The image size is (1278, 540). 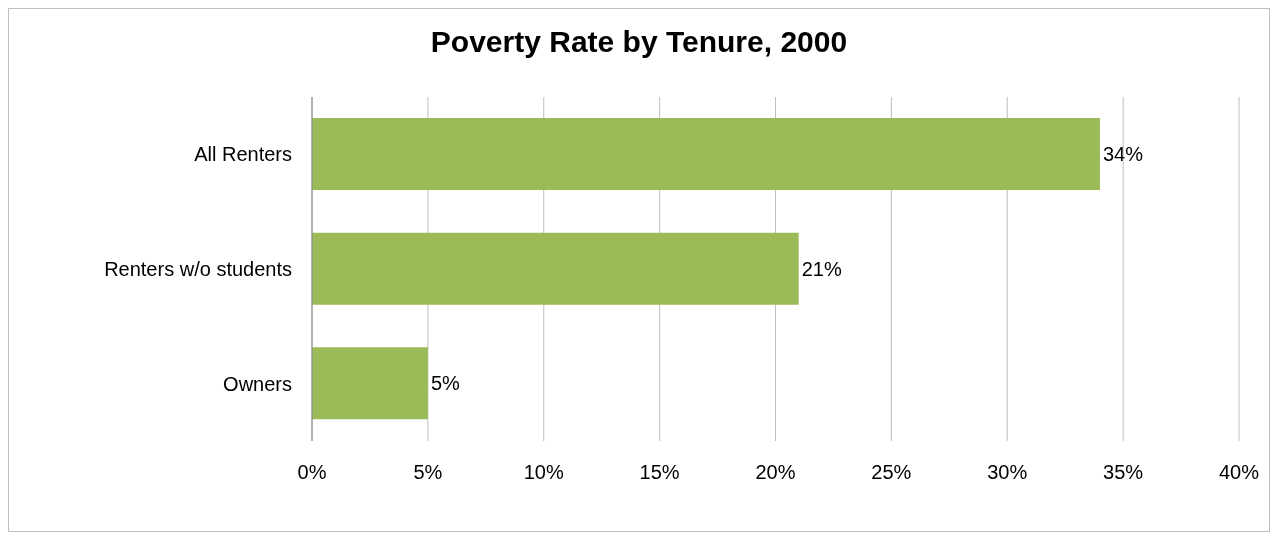 I want to click on data-label: 21%, so click(x=821, y=268).